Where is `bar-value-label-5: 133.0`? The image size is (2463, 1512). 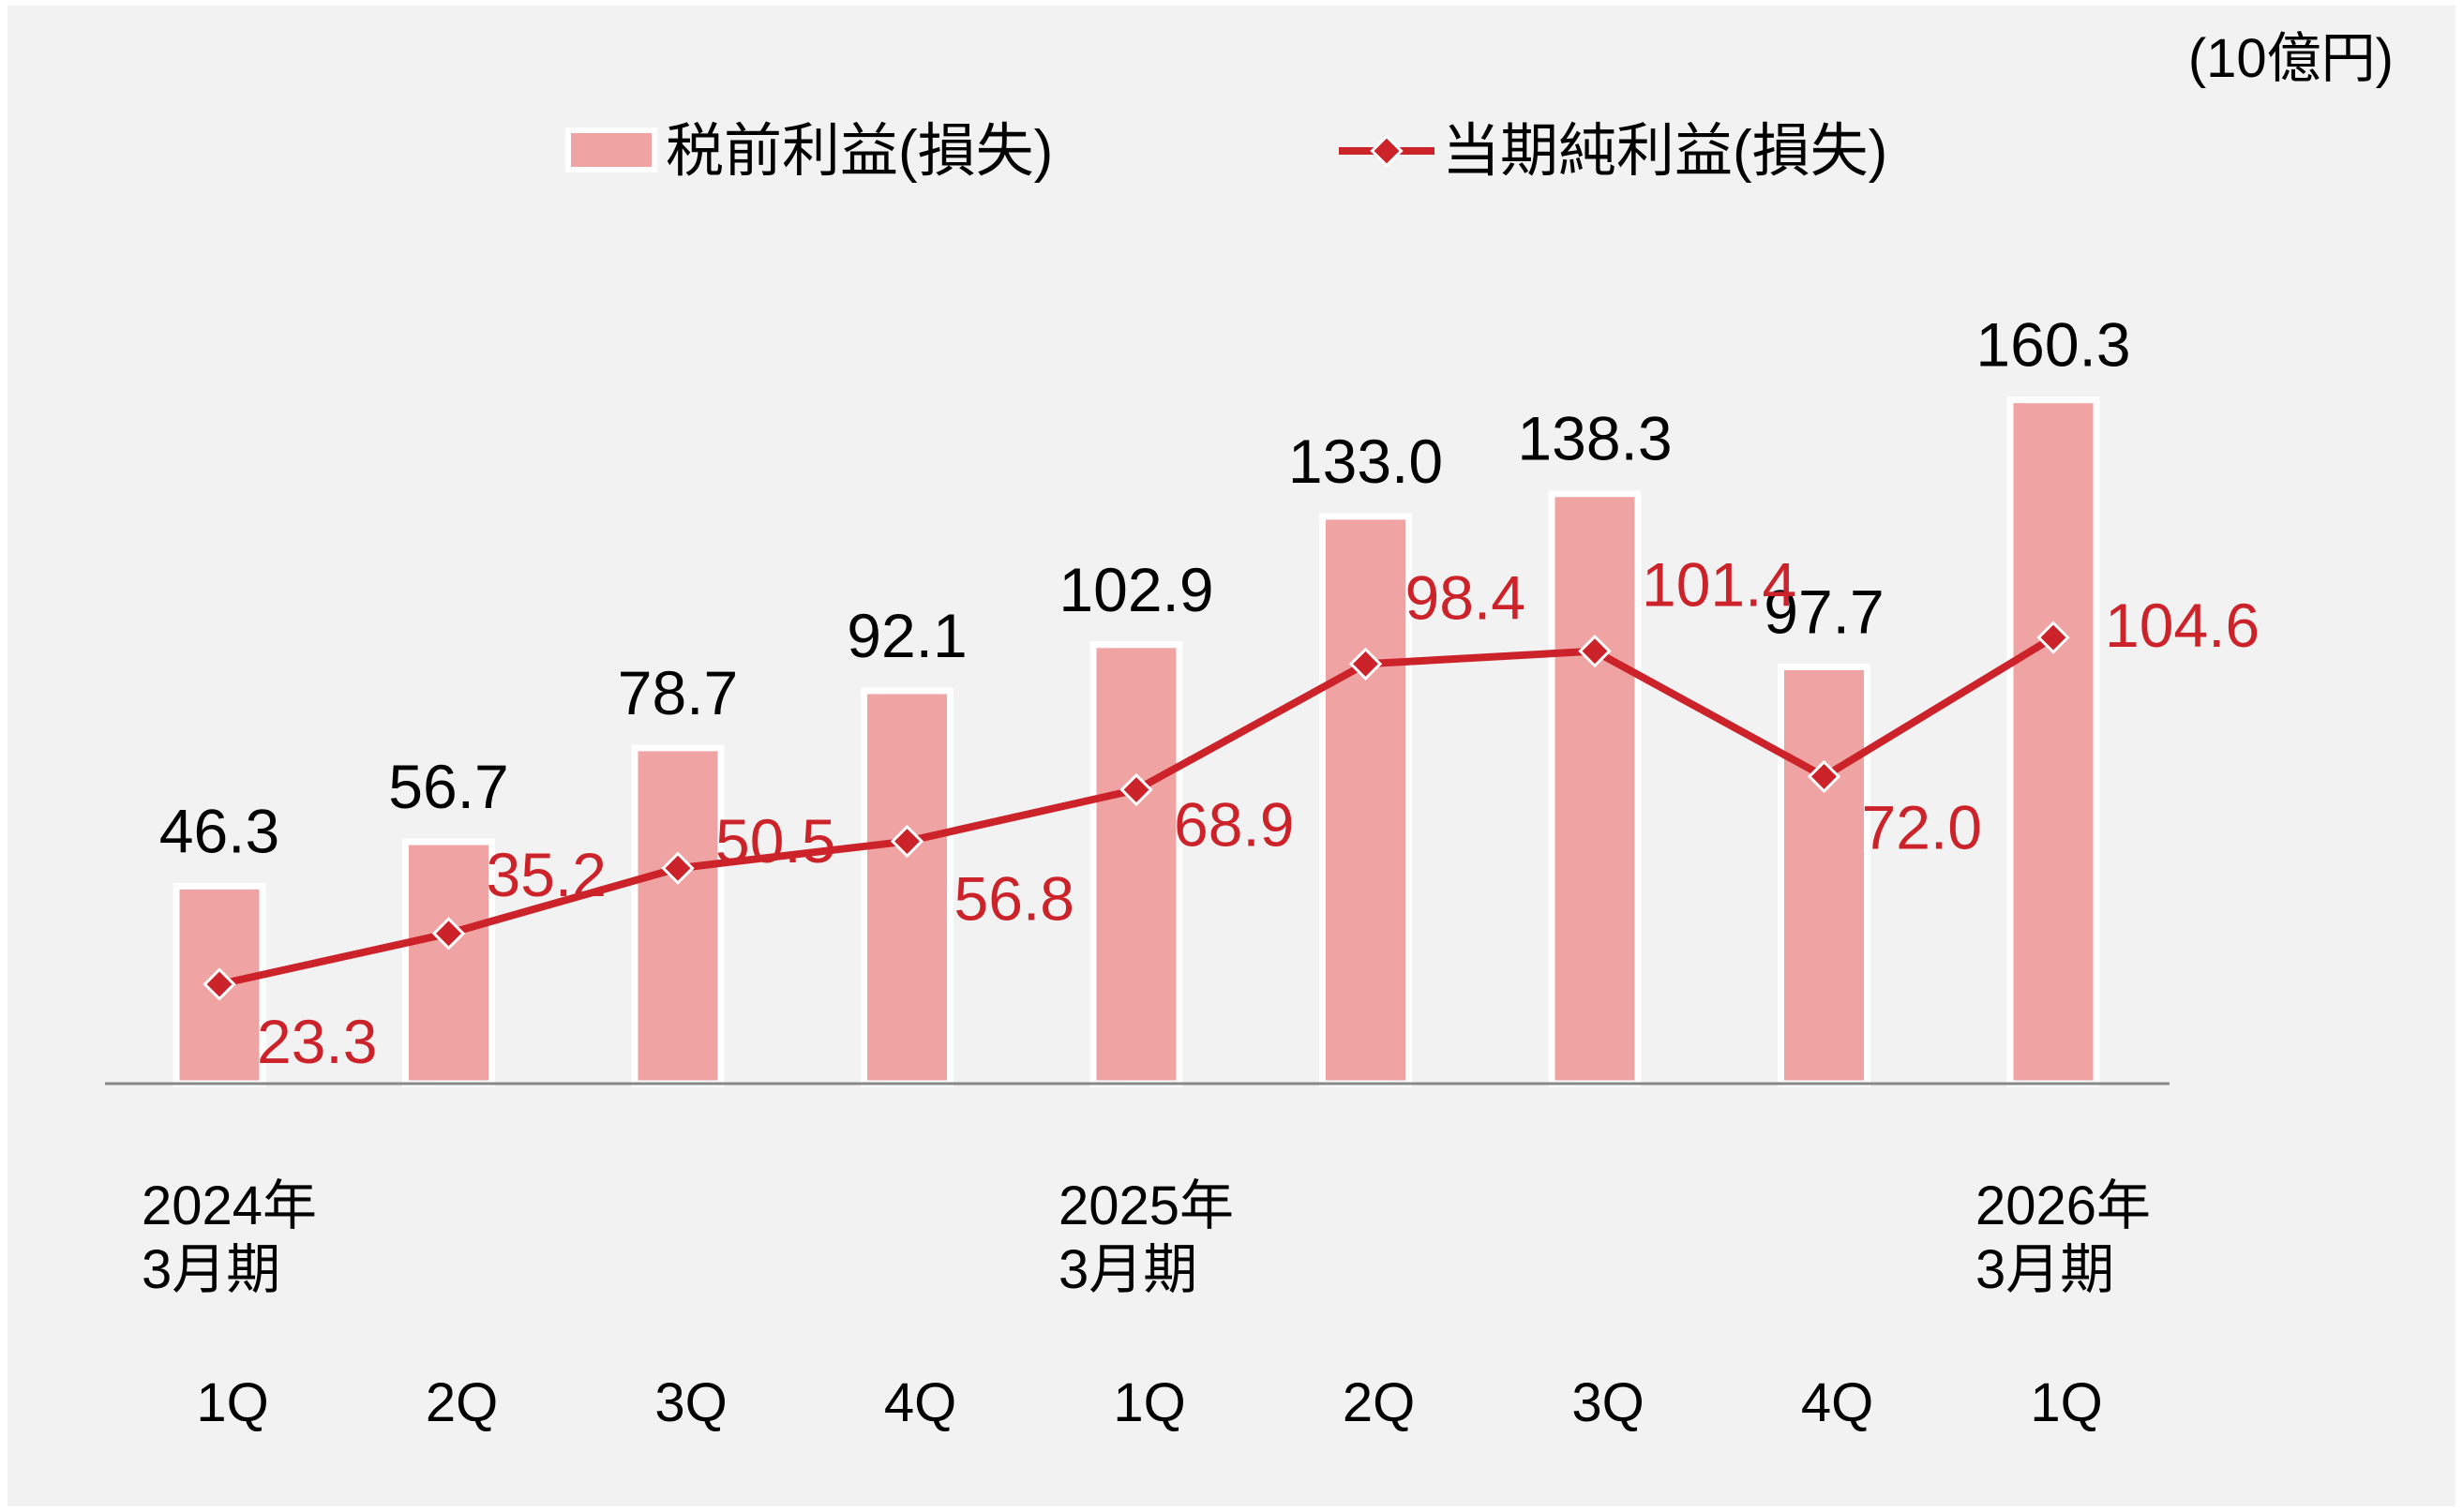 bar-value-label-5: 133.0 is located at coordinates (1365, 461).